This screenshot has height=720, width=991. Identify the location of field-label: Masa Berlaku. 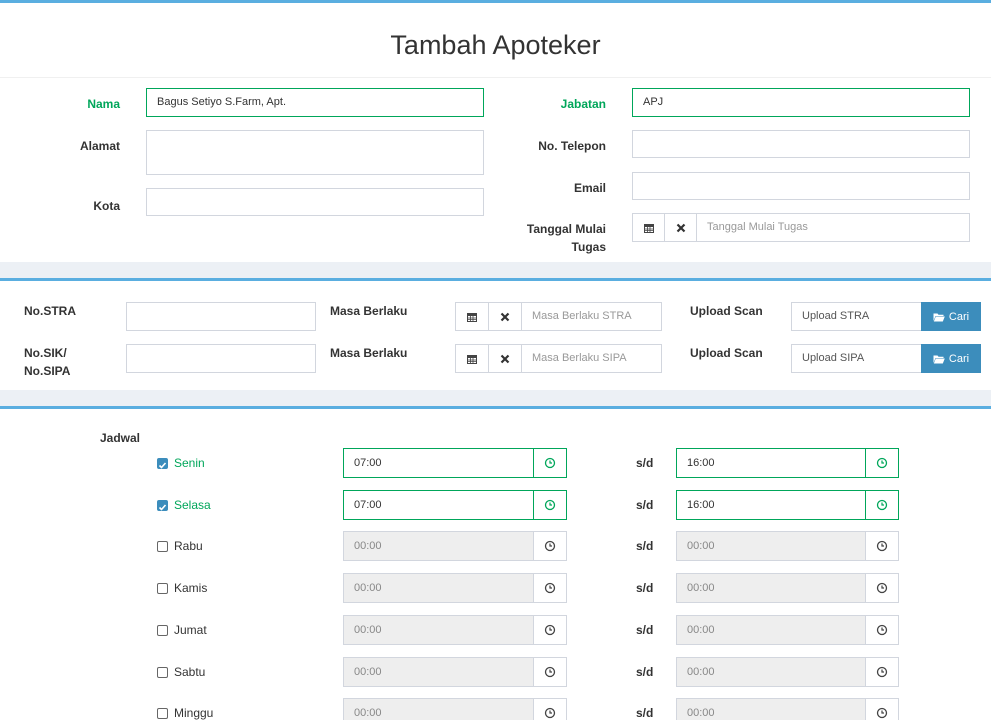
(369, 311).